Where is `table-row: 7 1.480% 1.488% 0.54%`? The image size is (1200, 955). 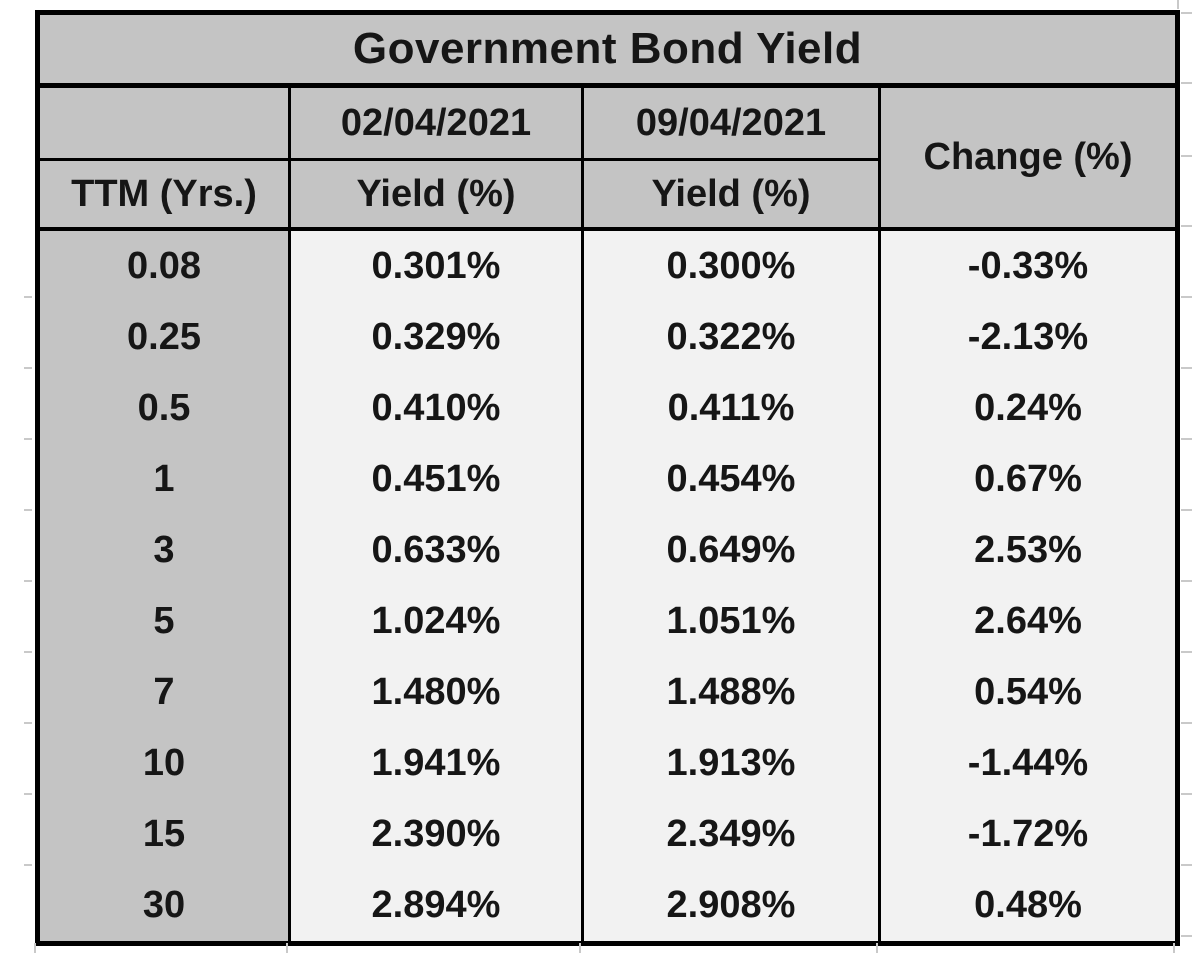
table-row: 7 1.480% 1.488% 0.54% is located at coordinates (607, 692).